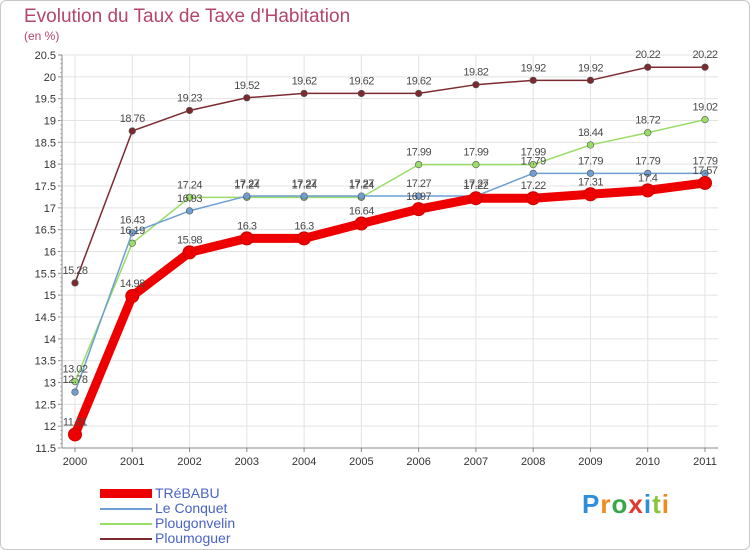 The image size is (750, 550). I want to click on data-label-ploumoguer: 19.82, so click(475, 73).